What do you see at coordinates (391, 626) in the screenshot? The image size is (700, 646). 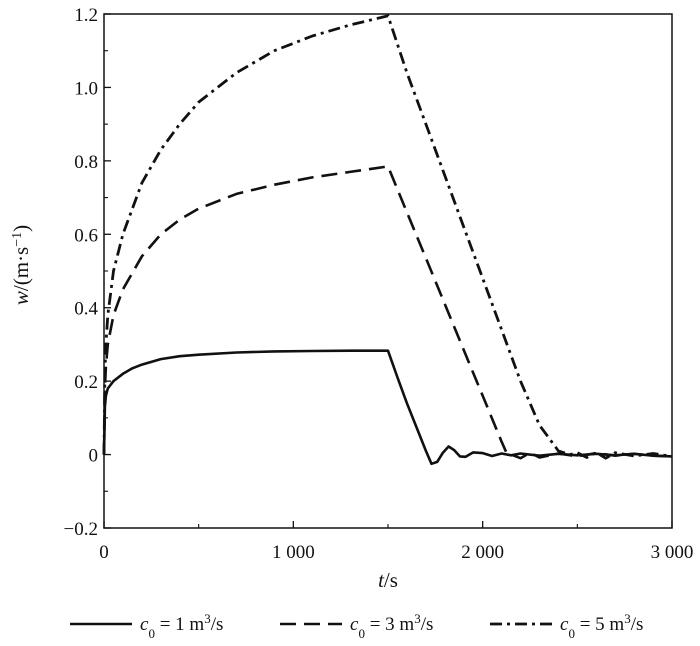 I see `legend-label-2: c0 = 3 m3/s` at bounding box center [391, 626].